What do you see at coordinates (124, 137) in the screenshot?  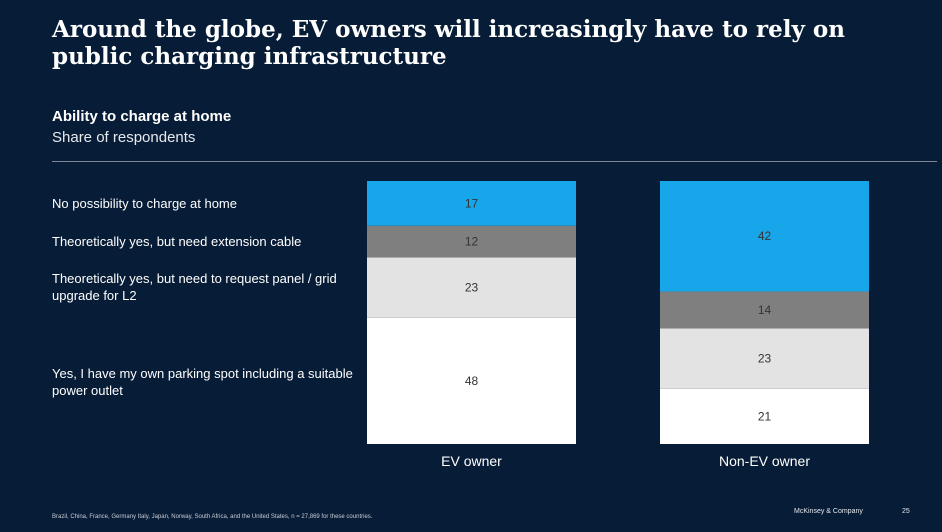 I see `chart-subtitle-detail: Share of respondents` at bounding box center [124, 137].